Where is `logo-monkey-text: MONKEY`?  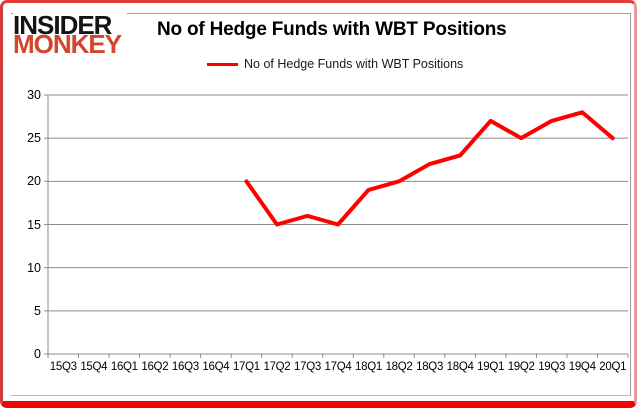 logo-monkey-text: MONKEY is located at coordinates (67, 44).